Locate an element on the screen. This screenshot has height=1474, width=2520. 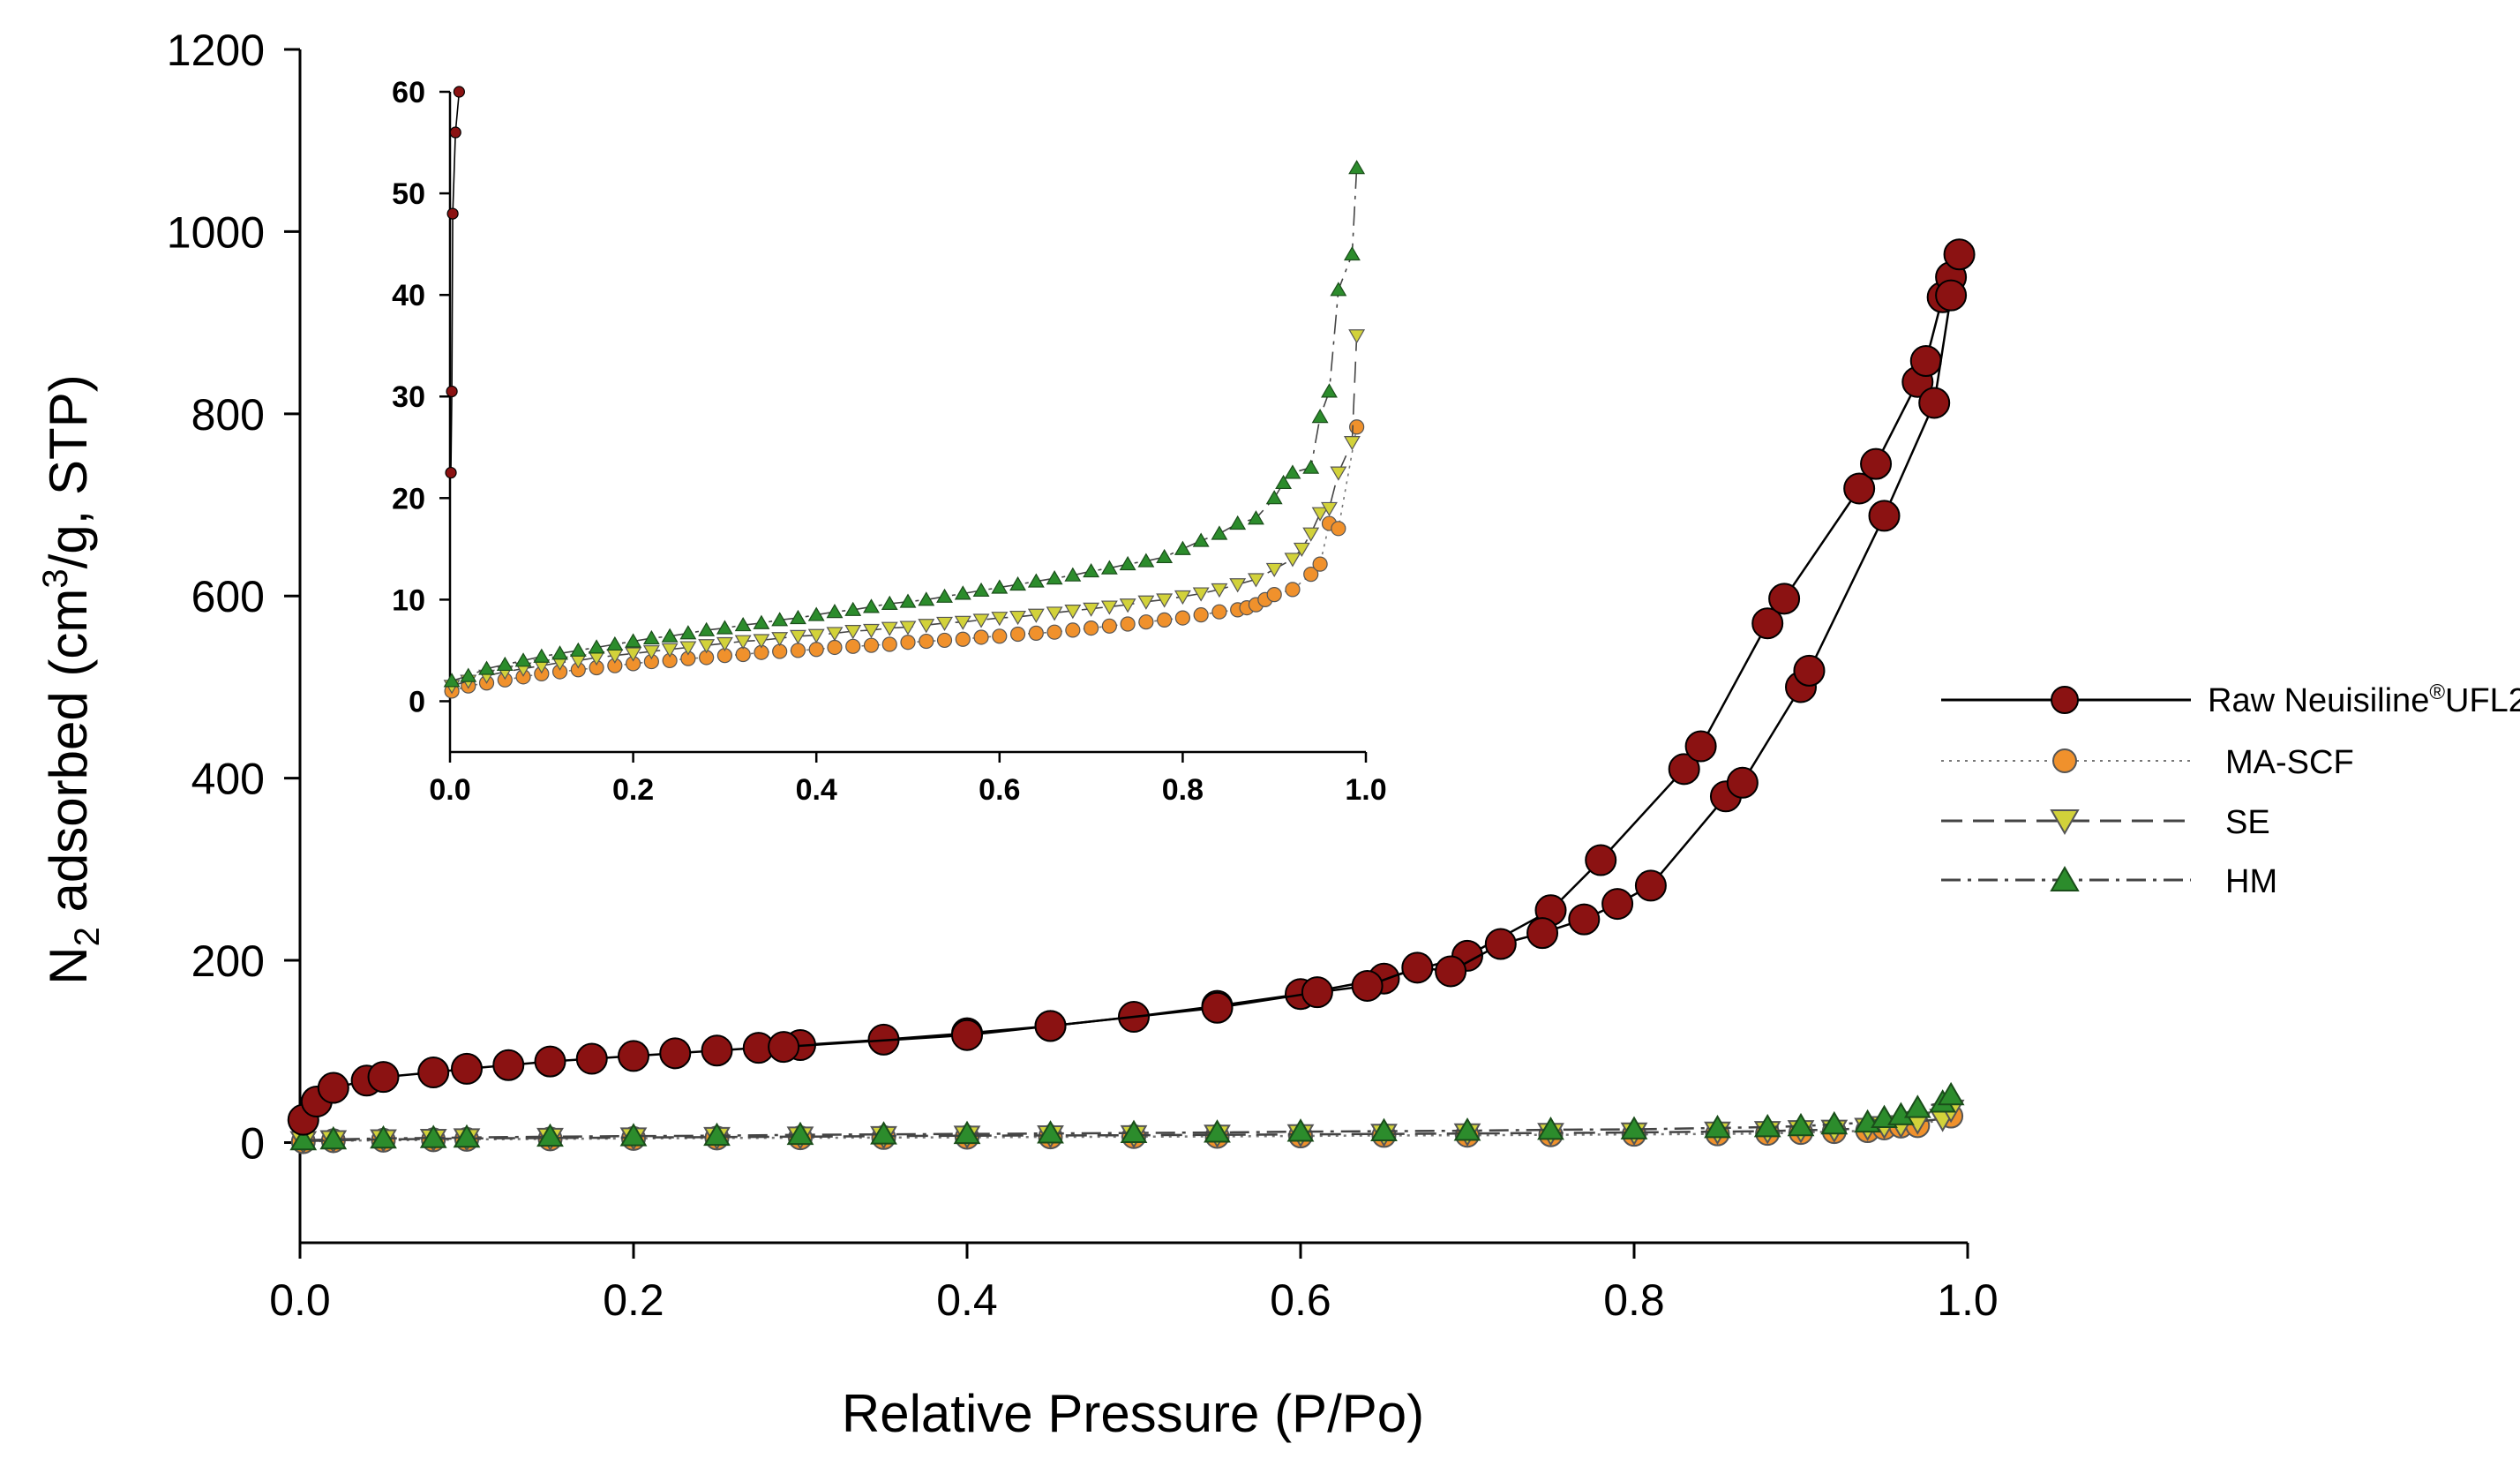
main-x-tick-label: 0.4 is located at coordinates (967, 1300).